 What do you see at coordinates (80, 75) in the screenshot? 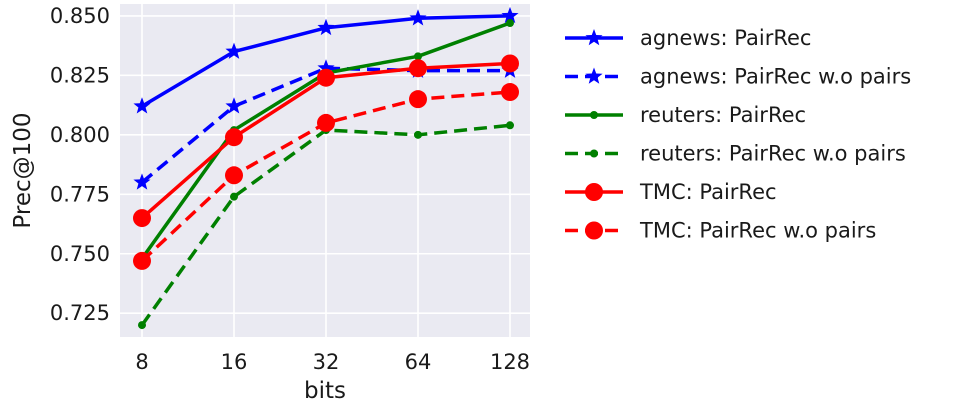
I see `y-tick-label: 0.825` at bounding box center [80, 75].